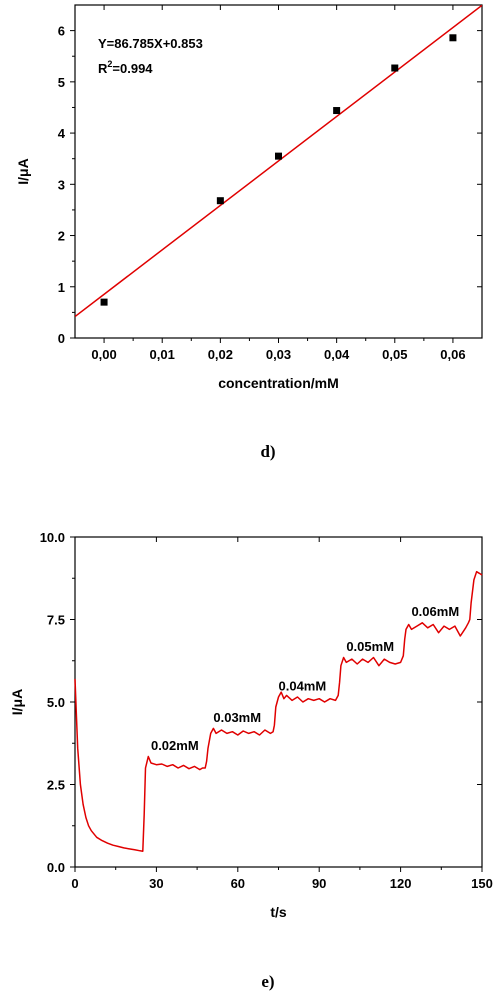  I want to click on x-axis-label-e: t/s, so click(278, 912).